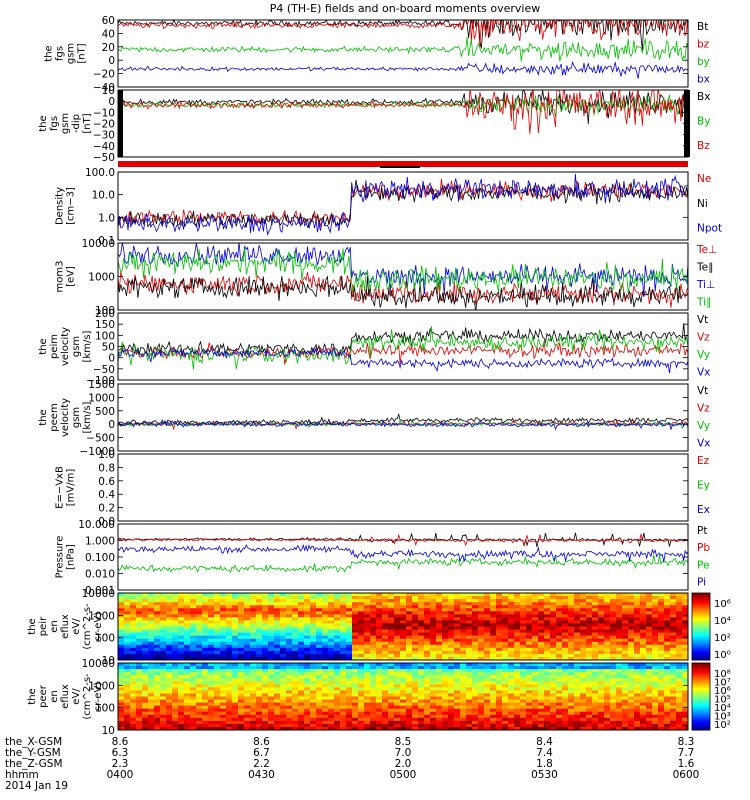 The width and height of the screenshot is (750, 800). I want to click on y-axis-label: fgs, so click(60, 53).